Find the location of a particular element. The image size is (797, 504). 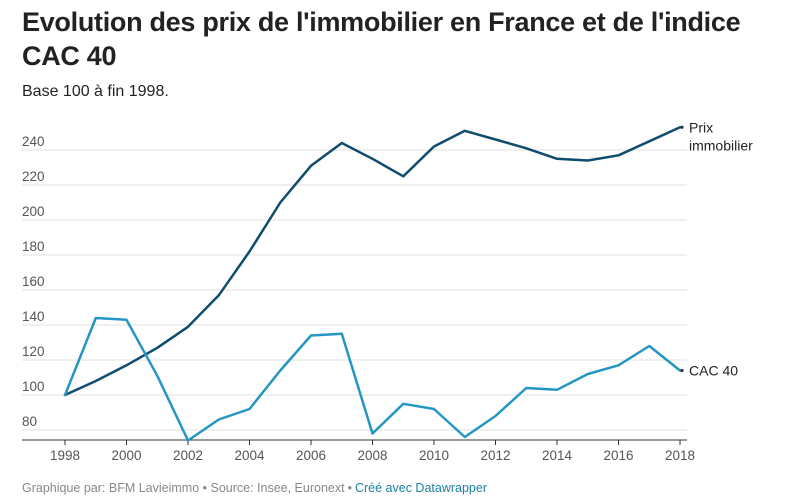

y-tick-label: 160 is located at coordinates (33, 281).